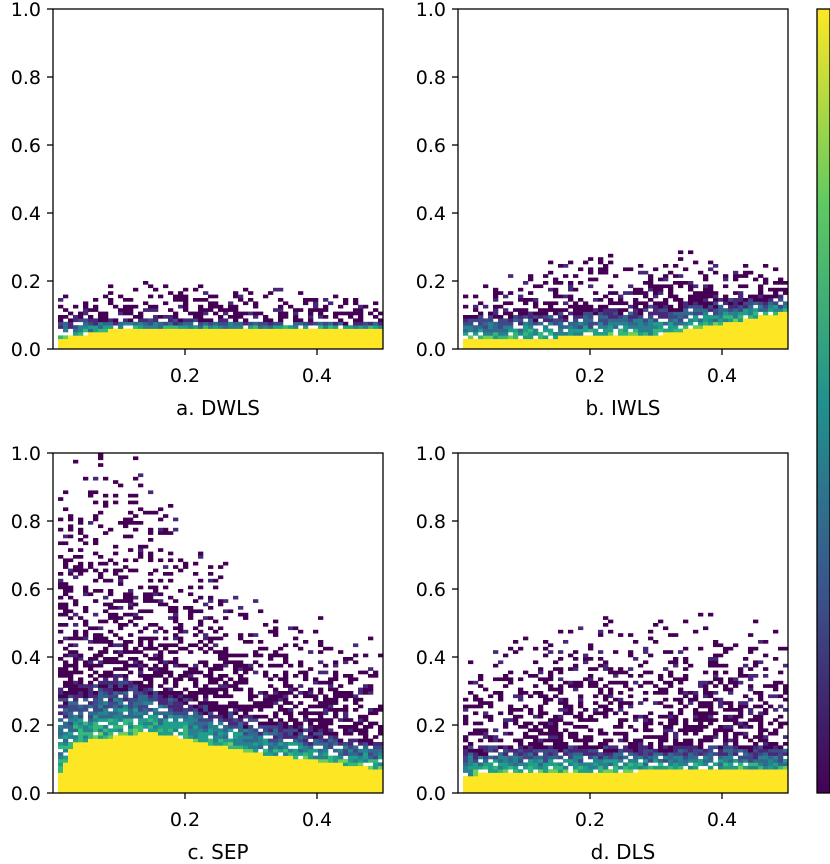 The height and width of the screenshot is (864, 830). What do you see at coordinates (431, 214) in the screenshot?
I see `ytick-label: 0.4` at bounding box center [431, 214].